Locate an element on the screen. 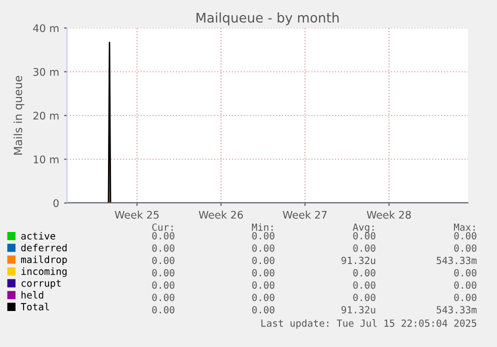 The height and width of the screenshot is (347, 497). y-tick-label: 30 m is located at coordinates (45, 72).